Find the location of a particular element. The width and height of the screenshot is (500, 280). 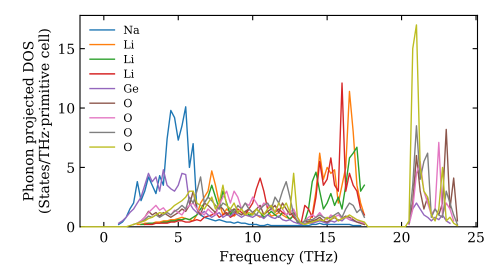

y-tick-label: 15 is located at coordinates (66, 49).